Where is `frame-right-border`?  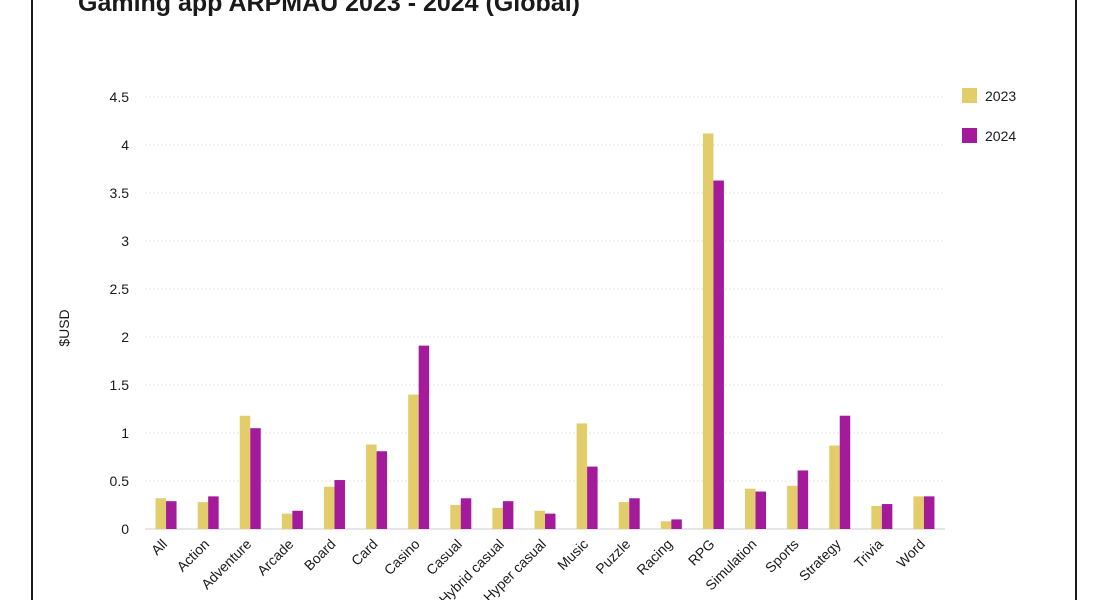
frame-right-border is located at coordinates (1076, 300).